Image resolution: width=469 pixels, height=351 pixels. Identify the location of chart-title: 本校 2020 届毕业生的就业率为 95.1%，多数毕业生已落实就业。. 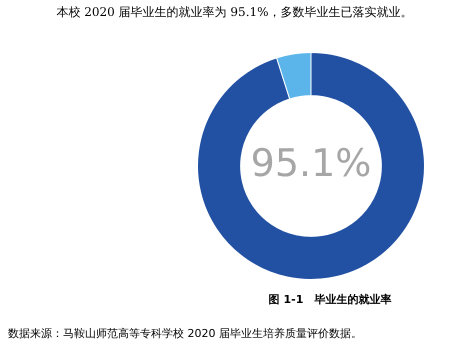
(234, 12).